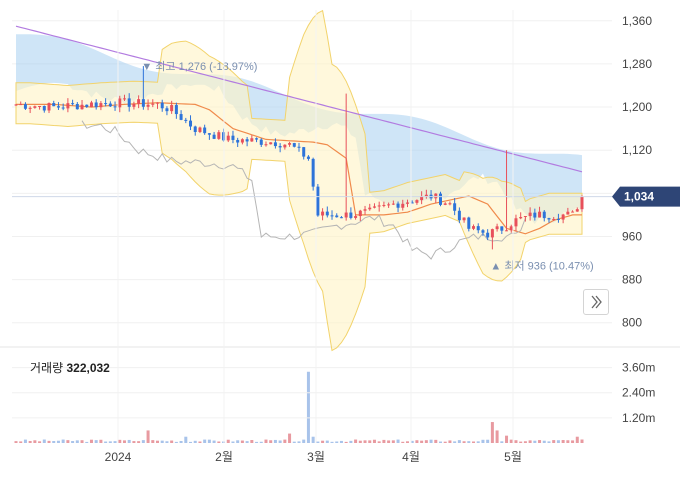  I want to click on expand-chart-button, so click(596, 302).